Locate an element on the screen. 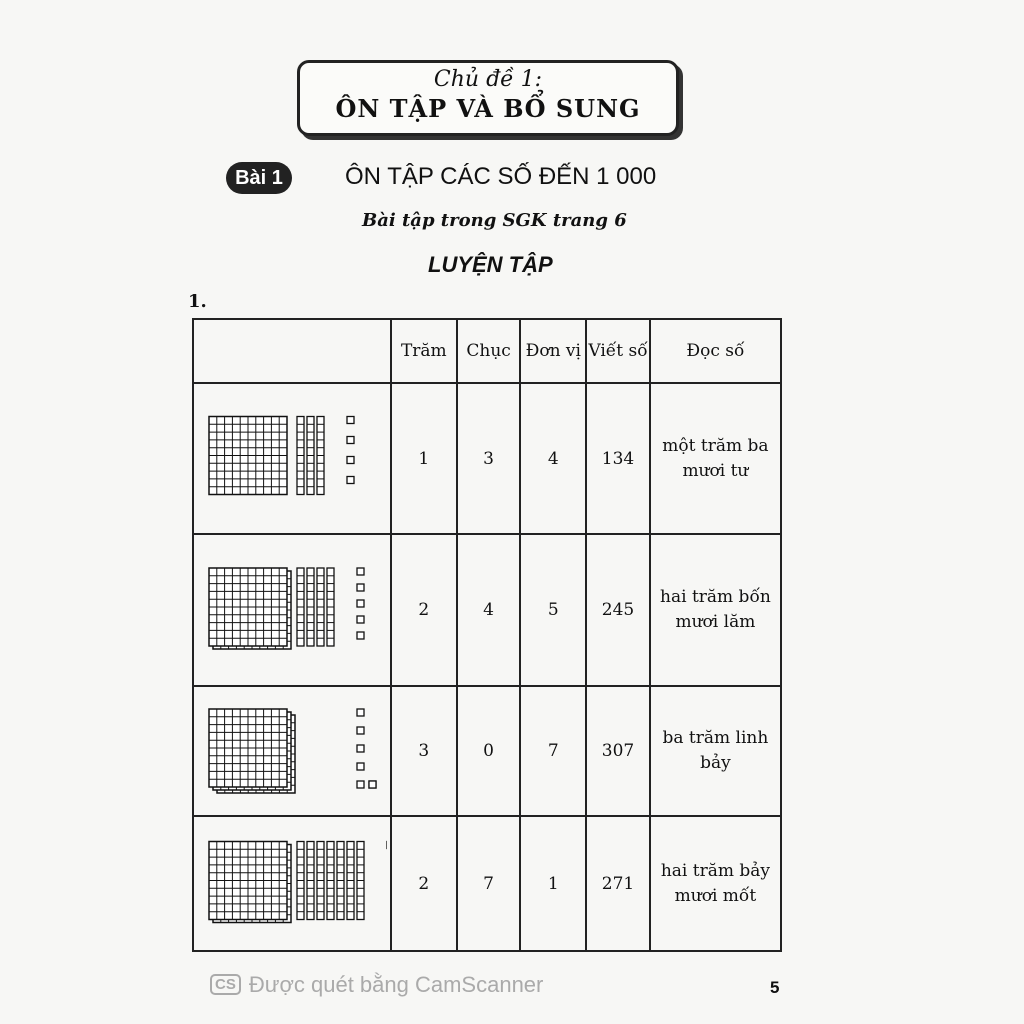 Image resolution: width=1024 pixels, height=1024 pixels. header-number: Viết số is located at coordinates (618, 351).